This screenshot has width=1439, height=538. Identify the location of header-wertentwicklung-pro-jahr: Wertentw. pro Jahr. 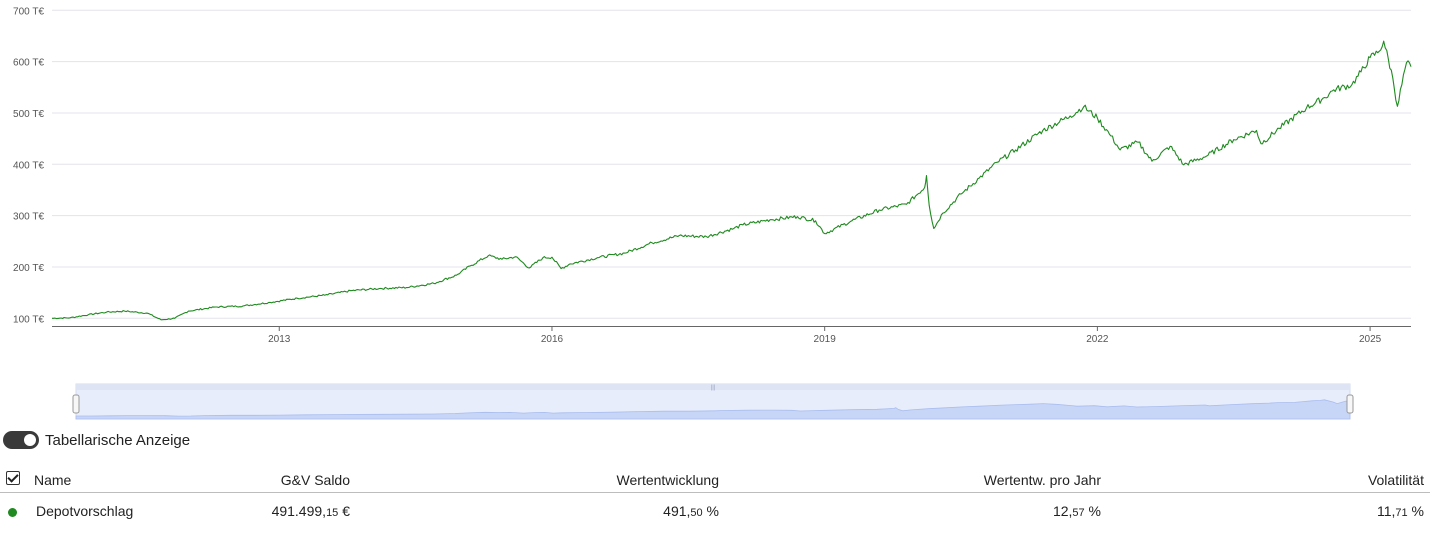
(1042, 480).